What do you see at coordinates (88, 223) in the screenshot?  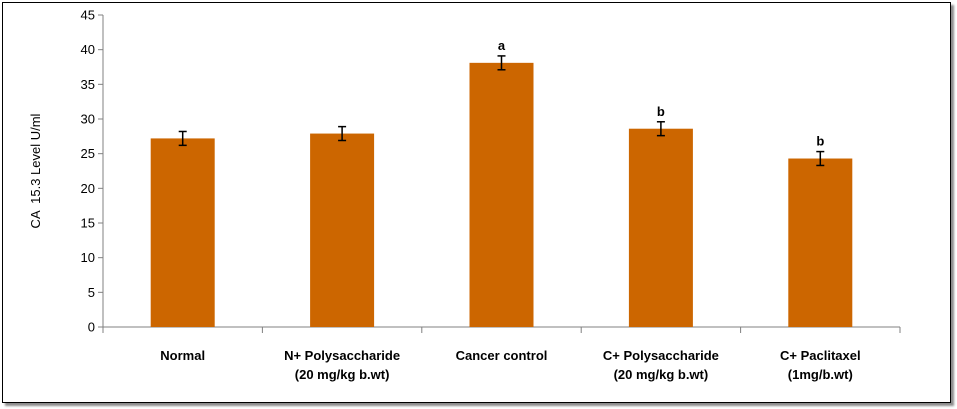 I see `y-tick-label: 15` at bounding box center [88, 223].